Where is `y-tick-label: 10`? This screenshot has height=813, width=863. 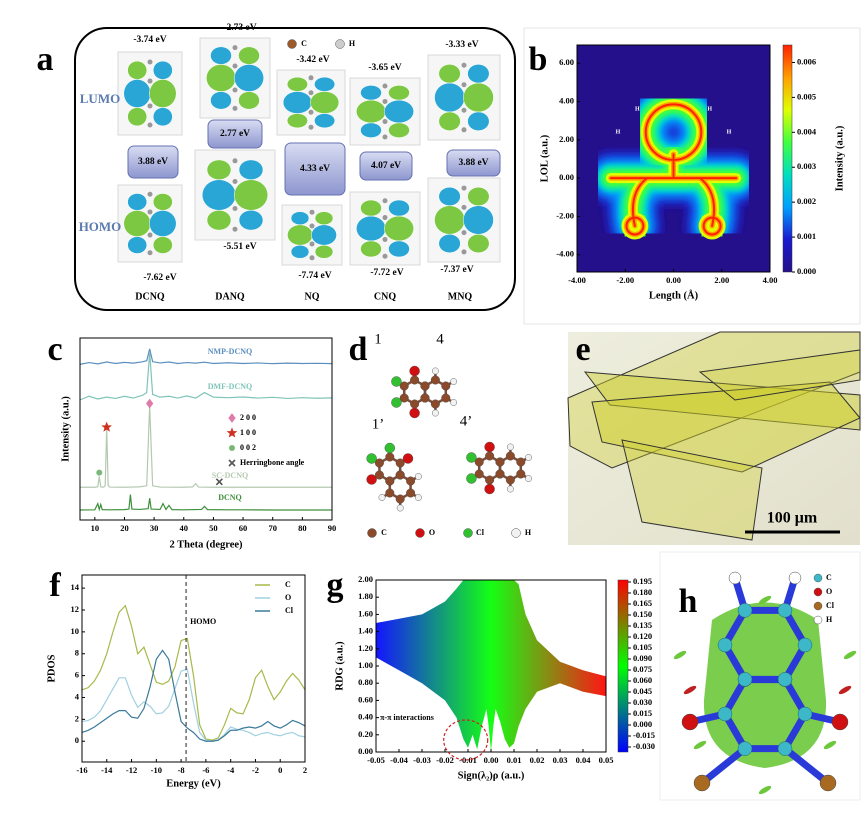
y-tick-label: 10 is located at coordinates (75, 631).